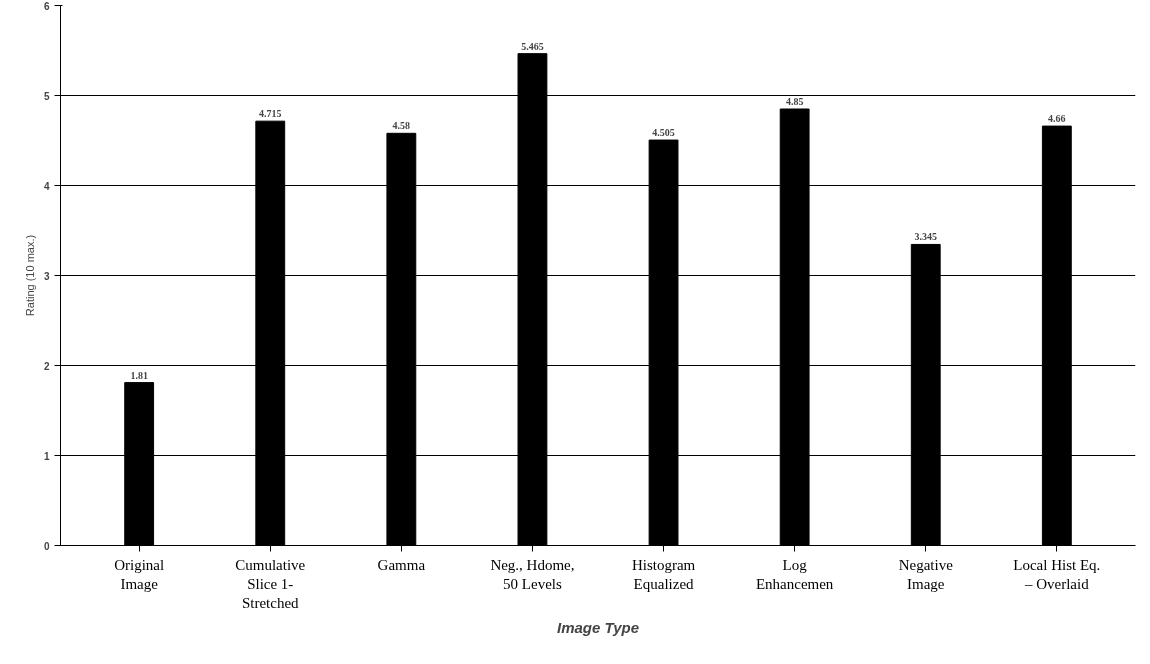 The height and width of the screenshot is (664, 1150). I want to click on x-tick-label: Cumulative Slice 1- Stretched, so click(270, 583).